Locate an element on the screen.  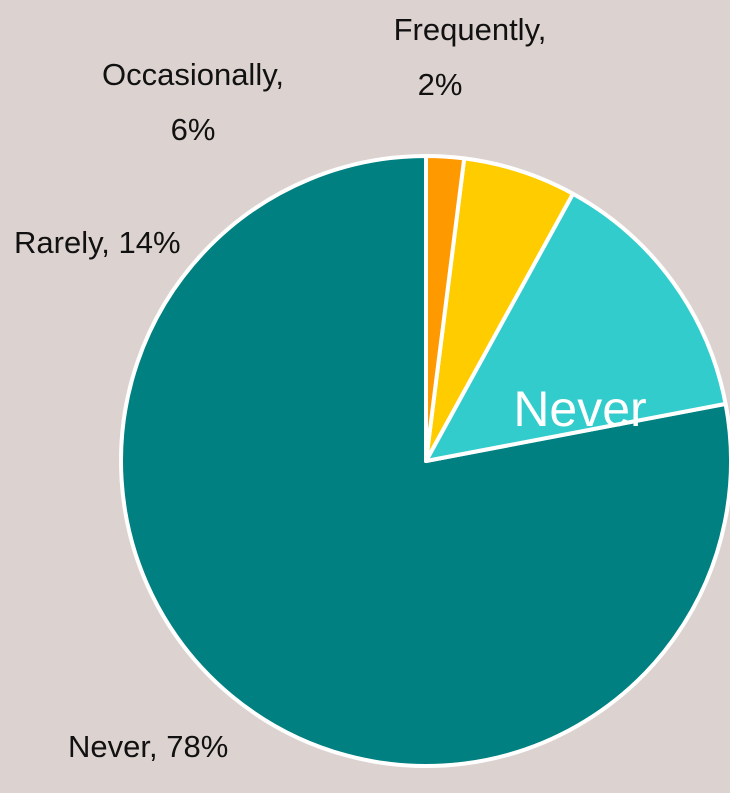
label-frequently-pct: 2% is located at coordinates (440, 84).